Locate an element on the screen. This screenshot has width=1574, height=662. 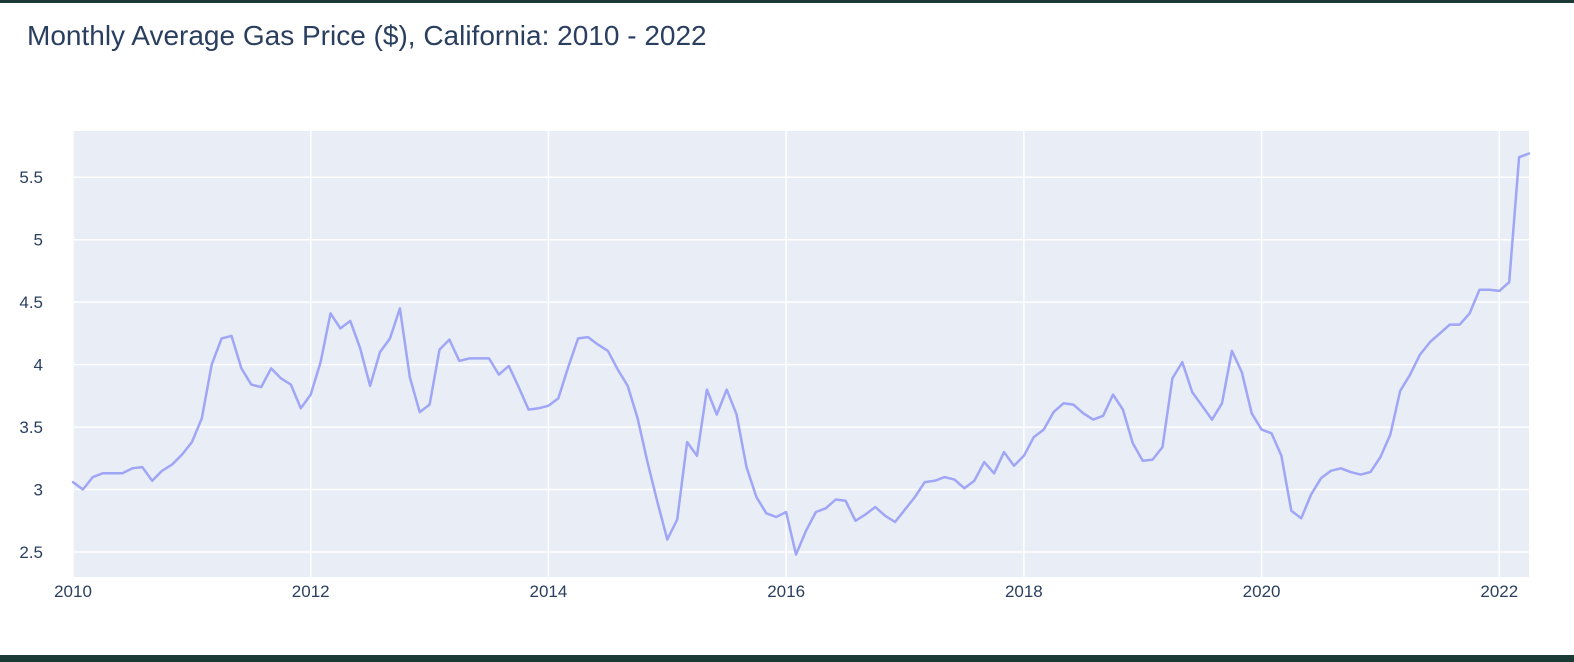
y-tick-label-2.5: 2.5 is located at coordinates (31, 552).